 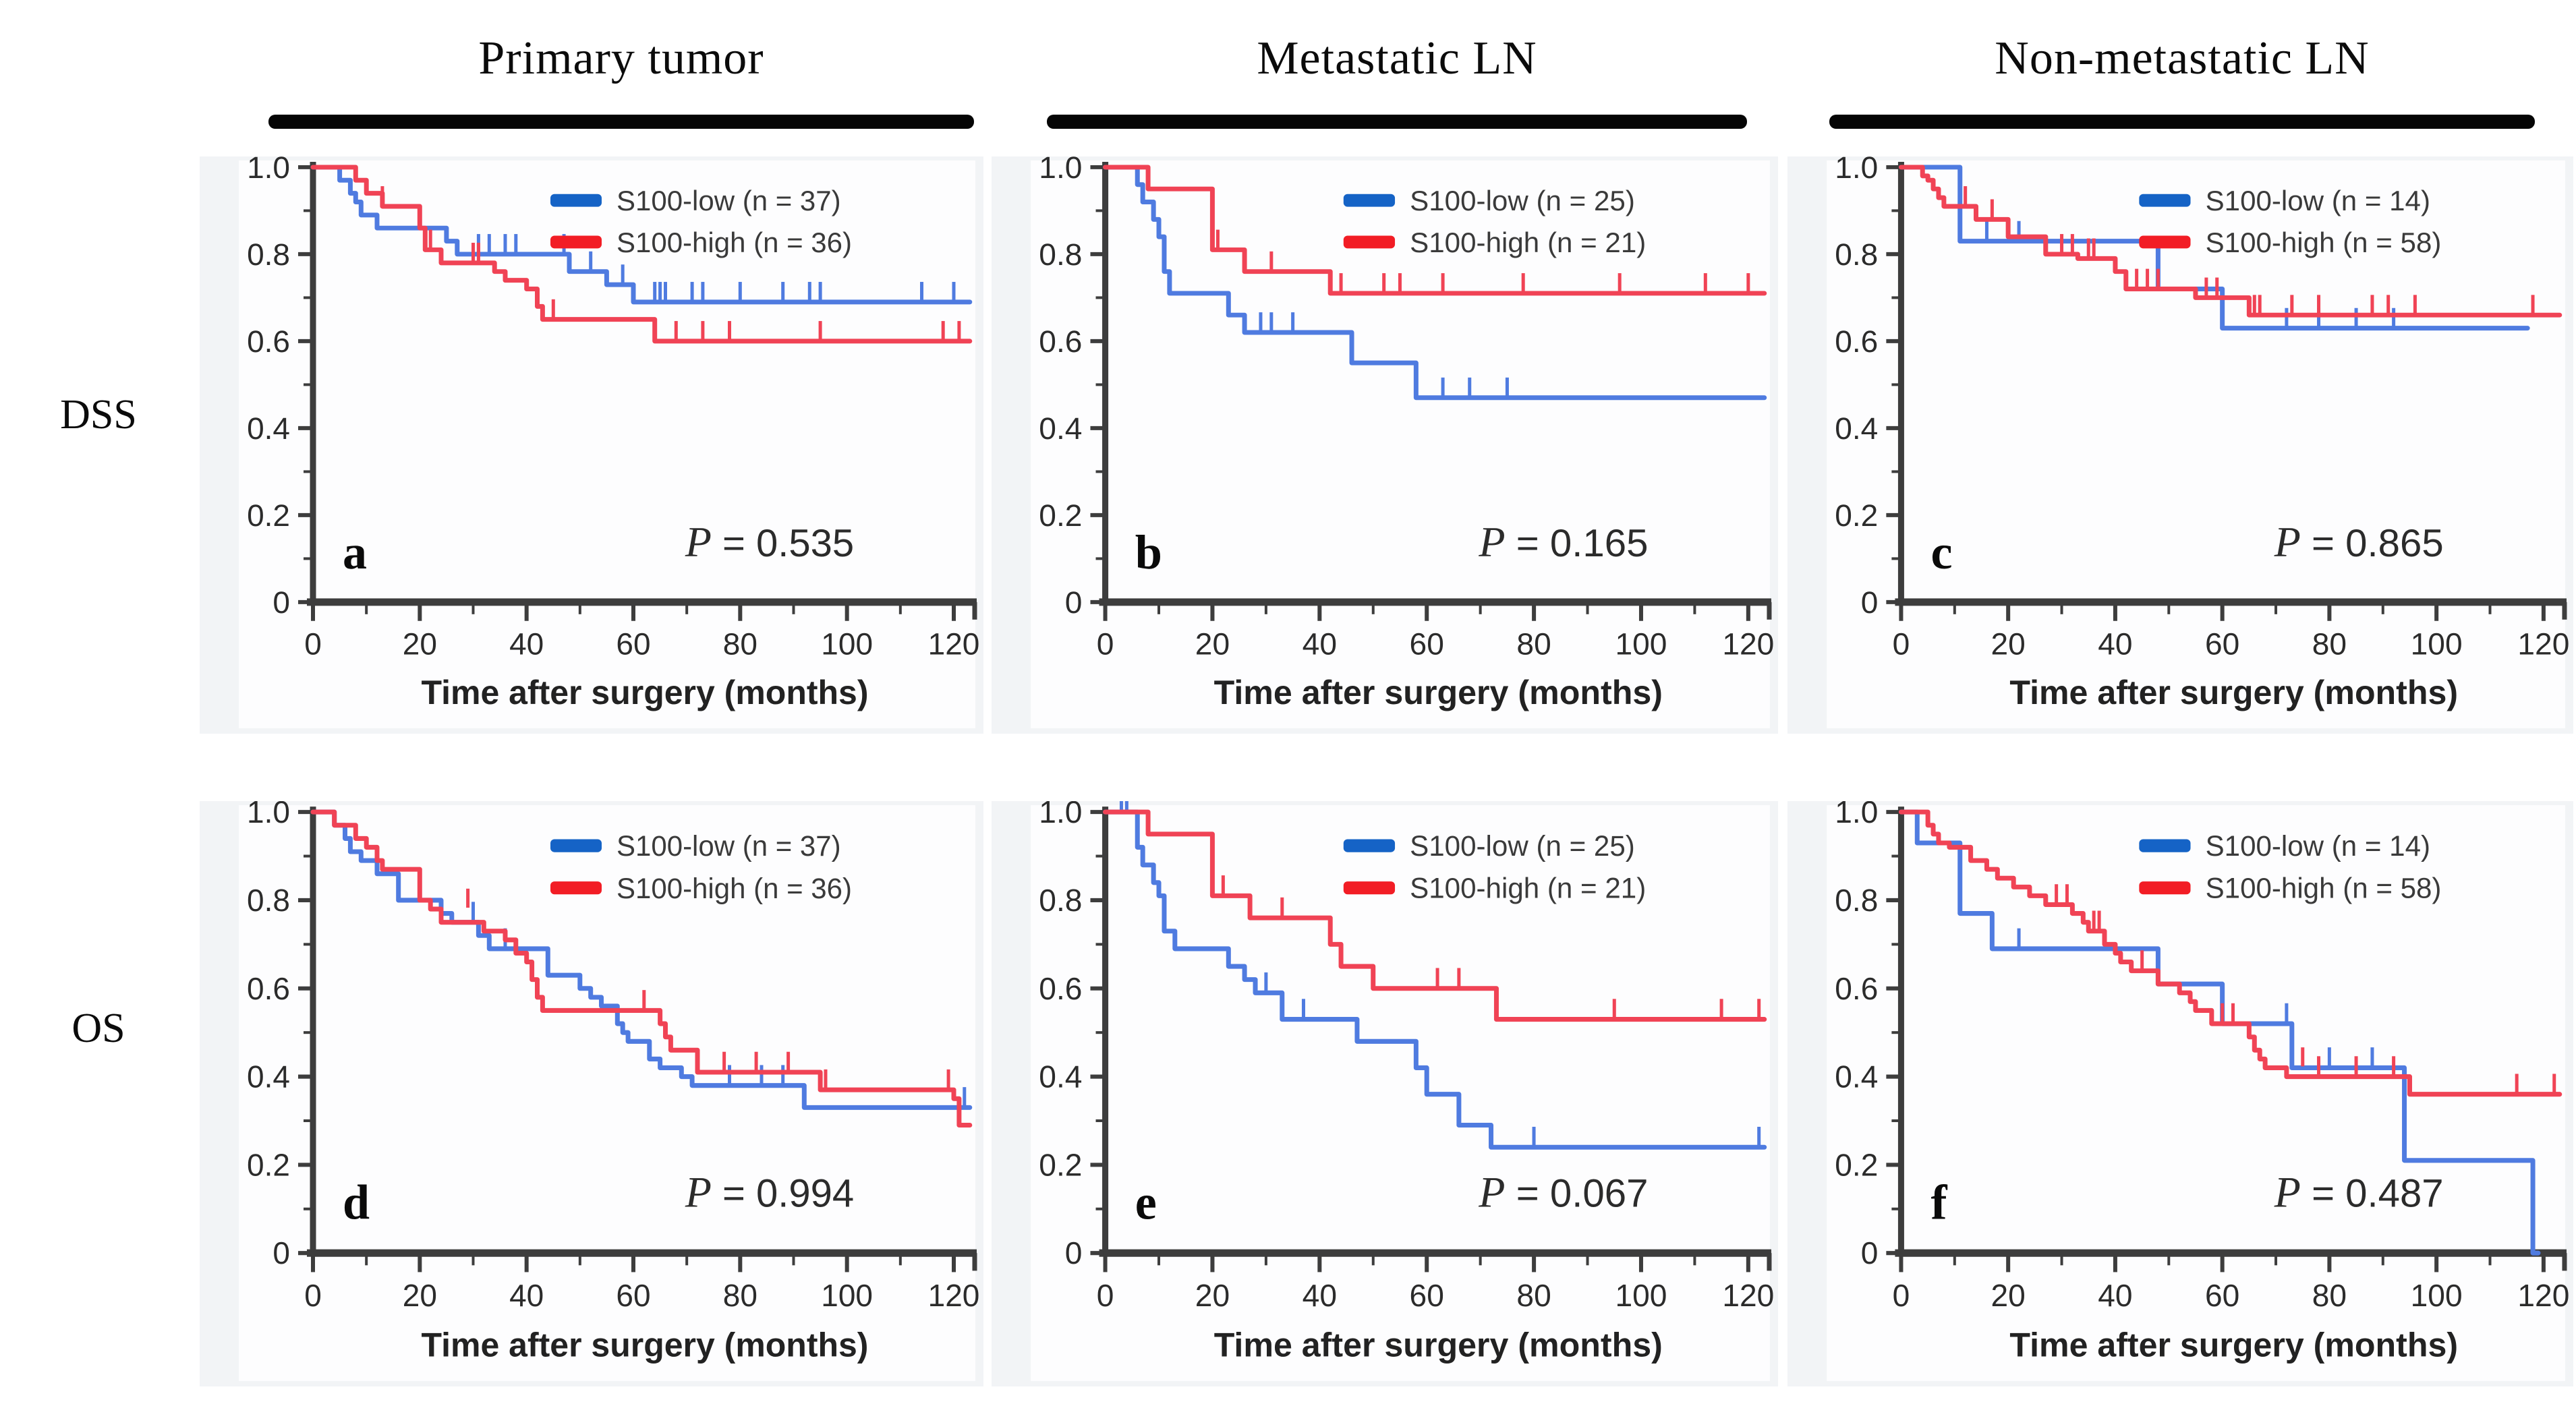 What do you see at coordinates (1148, 552) in the screenshot?
I see `panel-letter: b` at bounding box center [1148, 552].